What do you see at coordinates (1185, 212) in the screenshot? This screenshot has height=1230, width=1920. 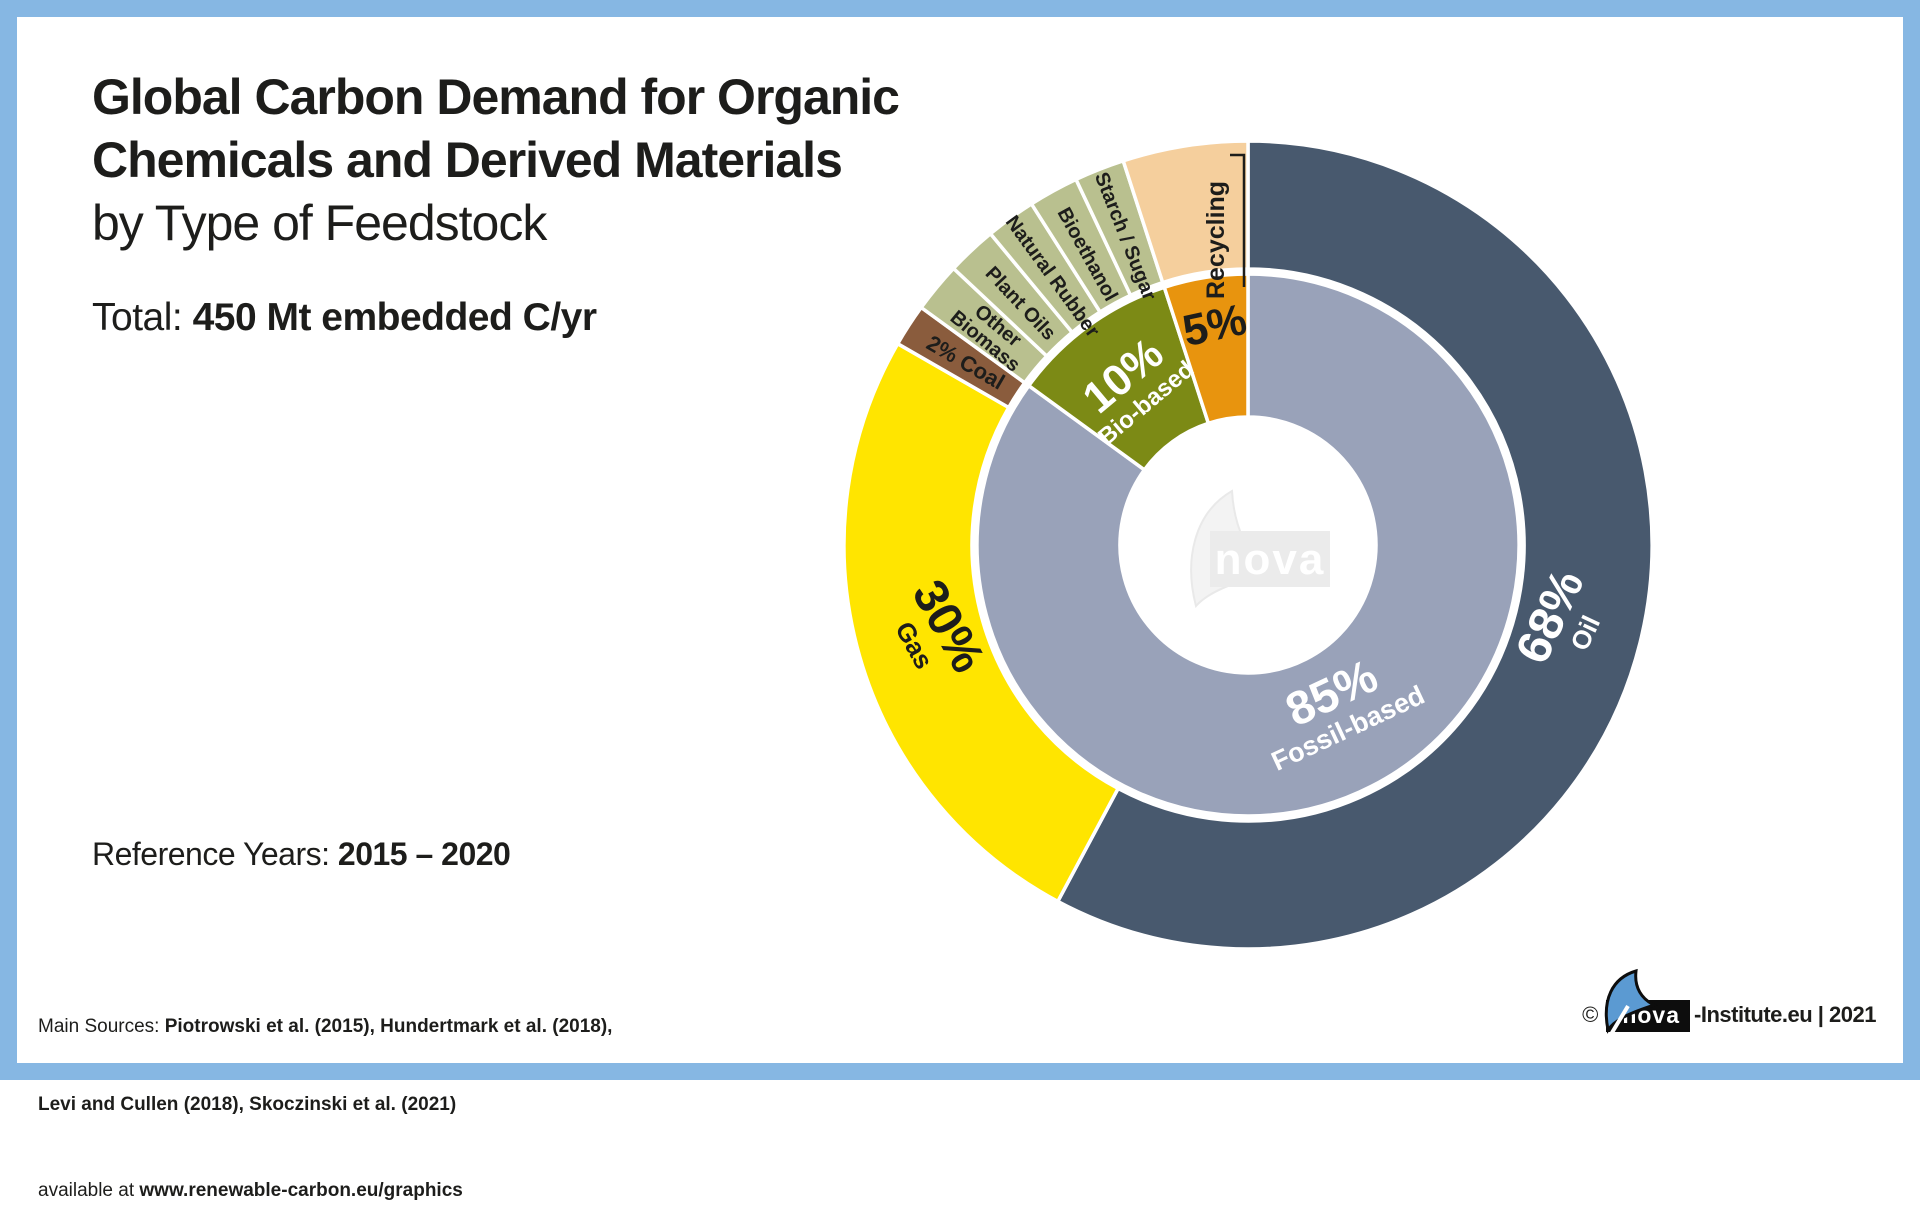 I see `segment-outer-recycling` at bounding box center [1185, 212].